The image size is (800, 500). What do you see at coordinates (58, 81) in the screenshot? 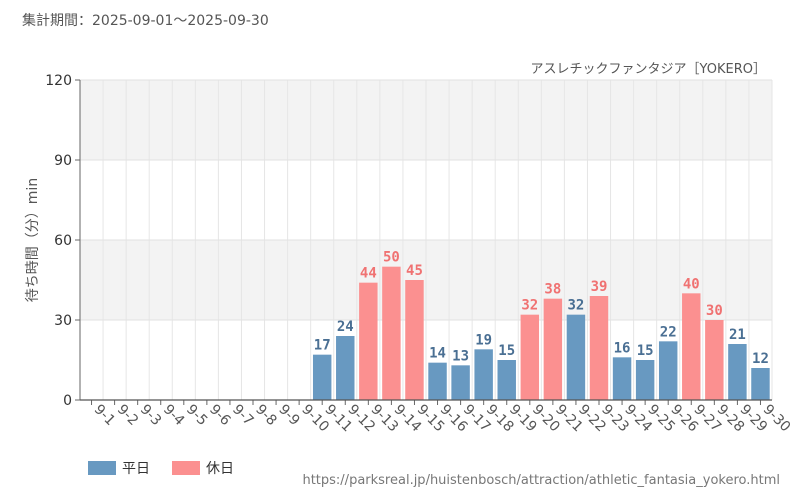
I see `y-tick-label: 120` at bounding box center [58, 81].